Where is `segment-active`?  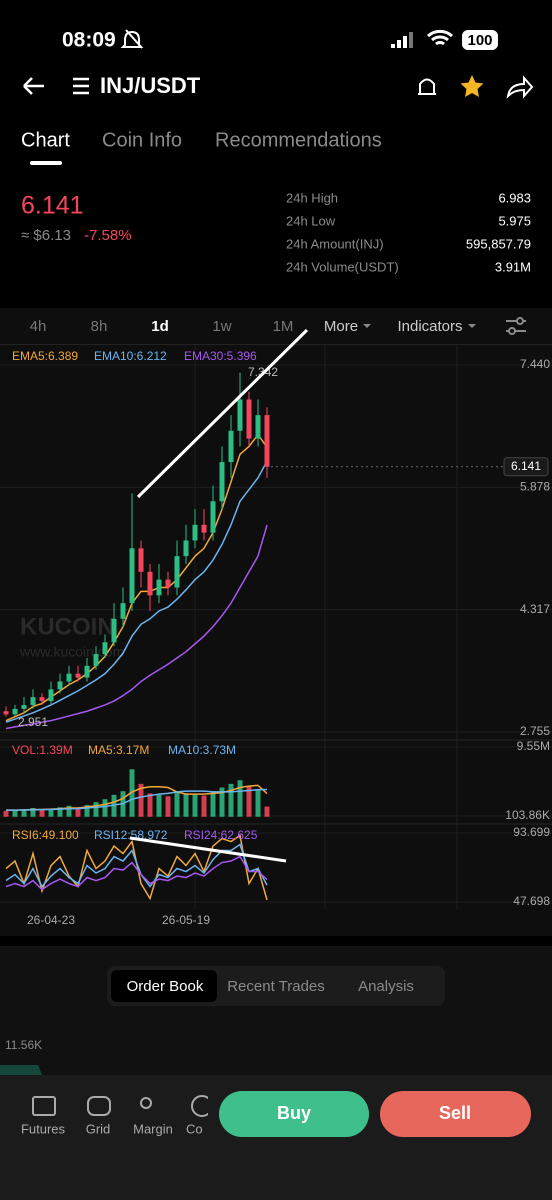 segment-active is located at coordinates (164, 986).